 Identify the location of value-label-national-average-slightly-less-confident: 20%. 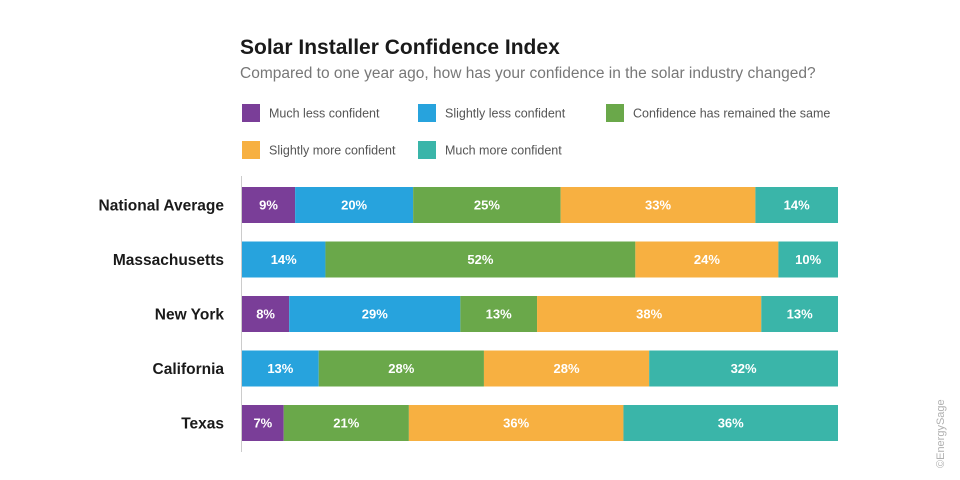
(354, 205).